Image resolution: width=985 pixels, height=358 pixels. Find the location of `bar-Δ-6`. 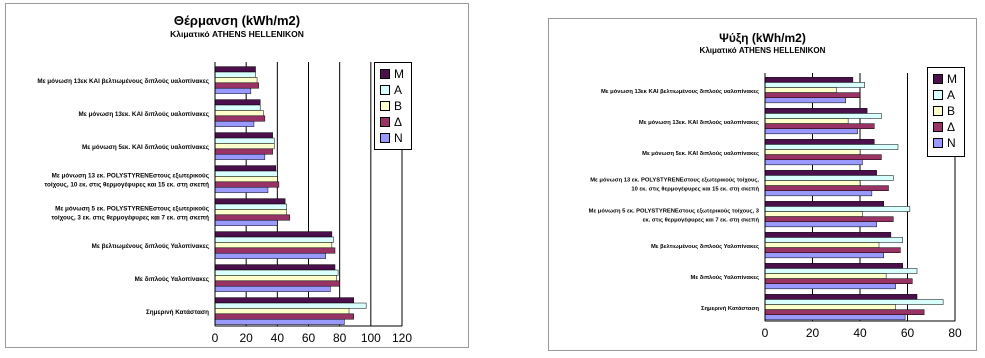

bar-Δ-6 is located at coordinates (277, 283).